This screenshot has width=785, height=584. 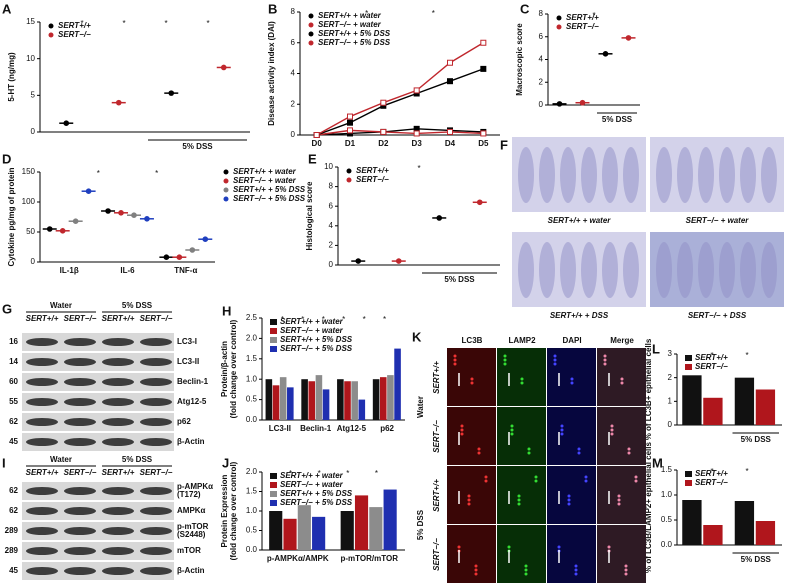 What do you see at coordinates (191, 534) in the screenshot?
I see `row-label: (S2448)` at bounding box center [191, 534].